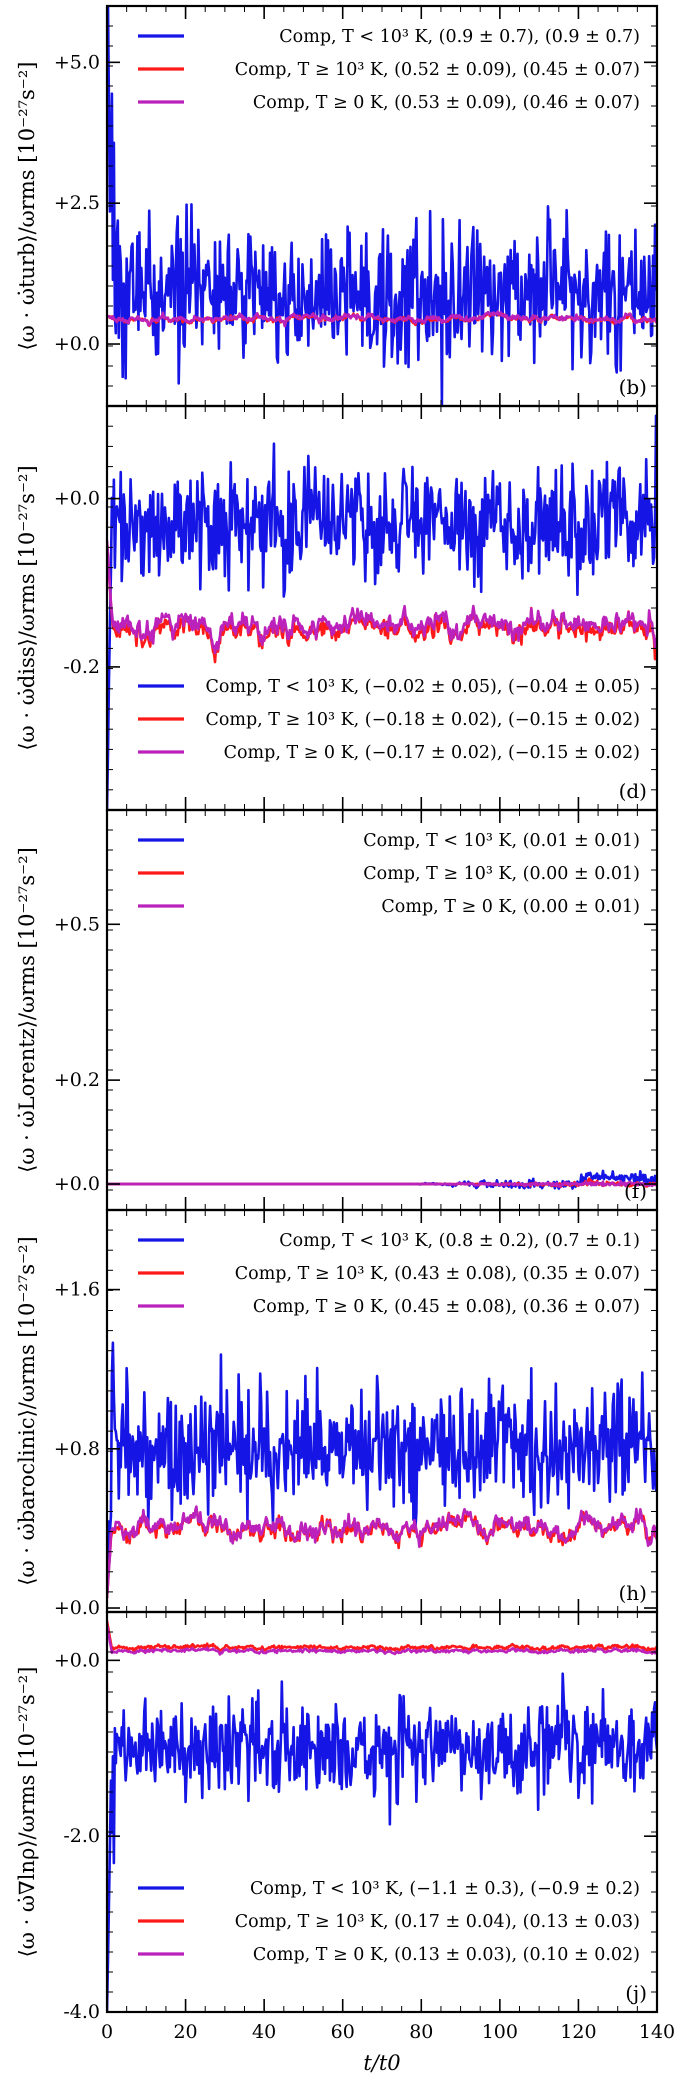  Describe the element at coordinates (501, 874) in the screenshot. I see `legend-entry: Comp, T ≥ 10³ K, (0.00 ± 0.01)` at that location.